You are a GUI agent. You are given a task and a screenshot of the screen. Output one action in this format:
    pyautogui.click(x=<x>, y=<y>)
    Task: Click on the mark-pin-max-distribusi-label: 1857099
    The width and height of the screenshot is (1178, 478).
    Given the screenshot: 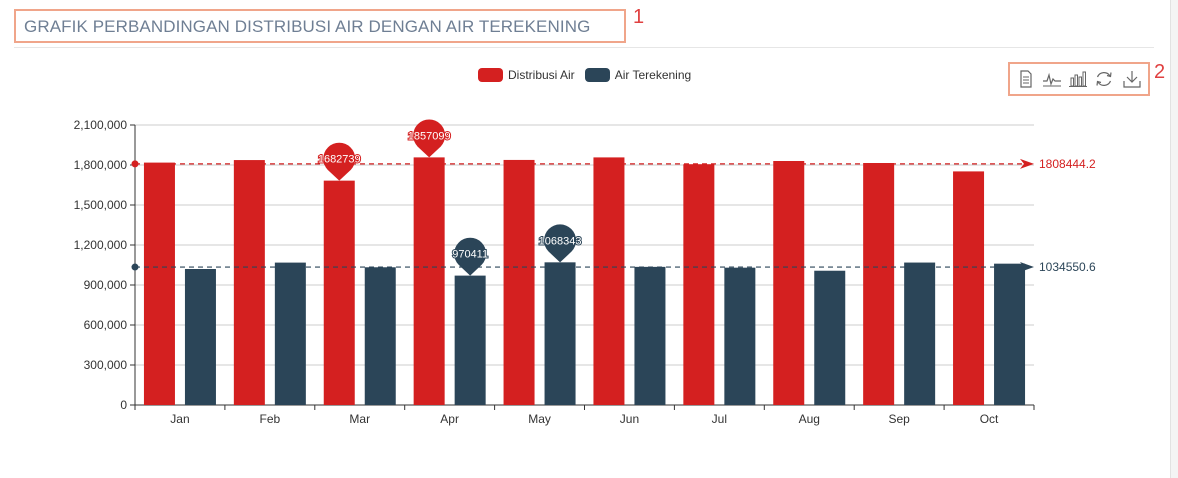 What is the action you would take?
    pyautogui.click(x=429, y=136)
    